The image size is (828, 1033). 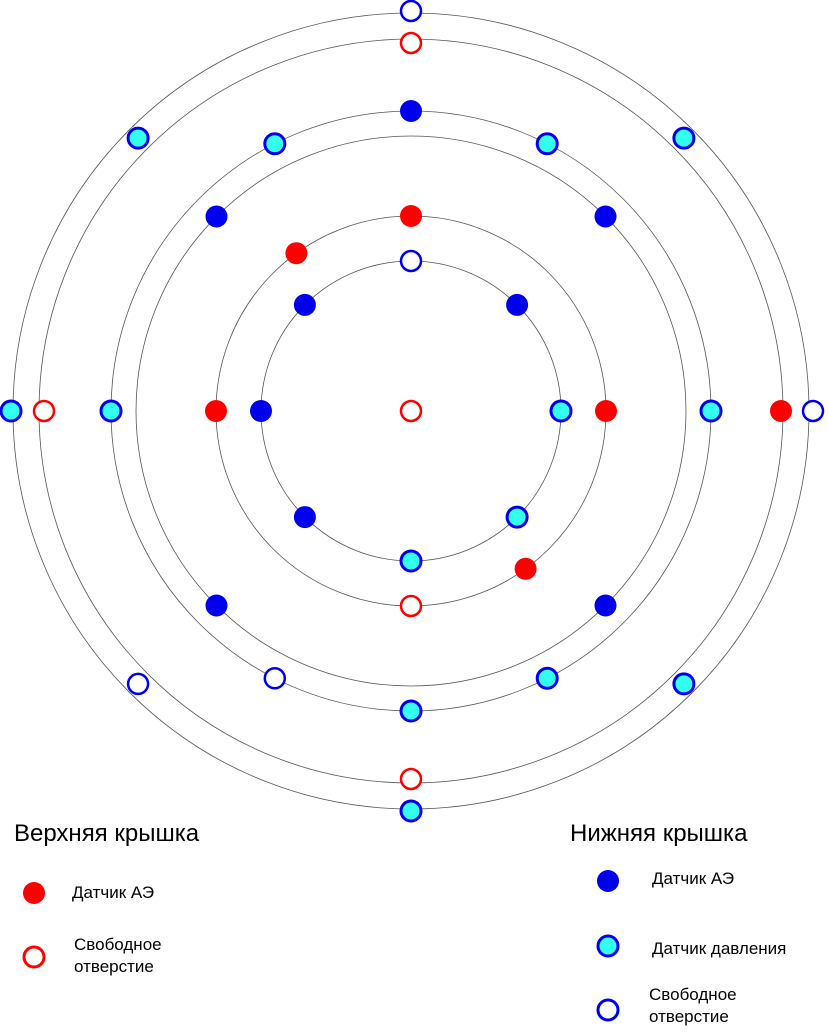 I want to click on legend-top-ae-marker, so click(x=34, y=893).